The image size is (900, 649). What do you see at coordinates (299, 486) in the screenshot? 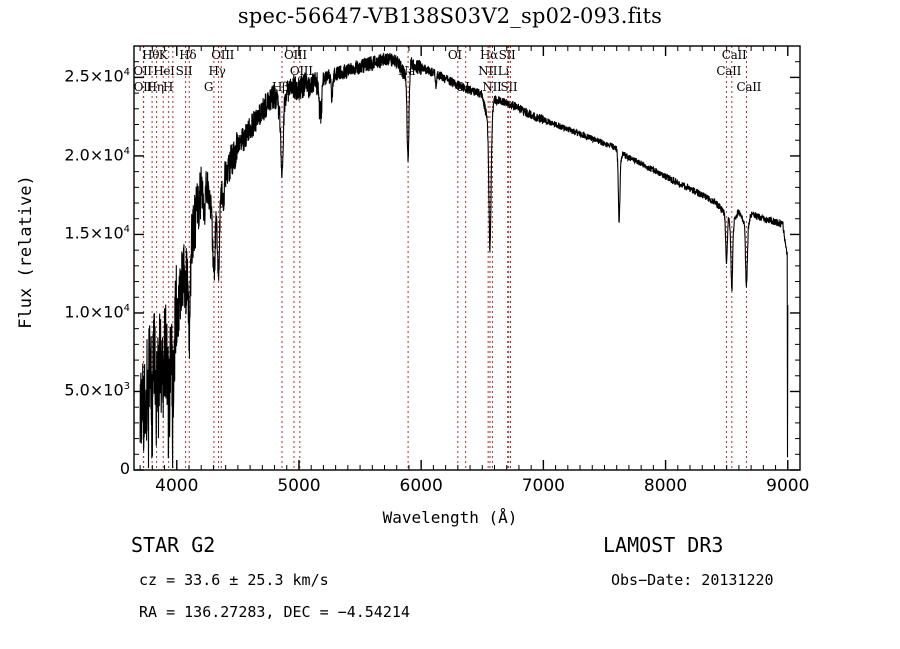
I see `x-tick-label: 5000` at bounding box center [299, 486].